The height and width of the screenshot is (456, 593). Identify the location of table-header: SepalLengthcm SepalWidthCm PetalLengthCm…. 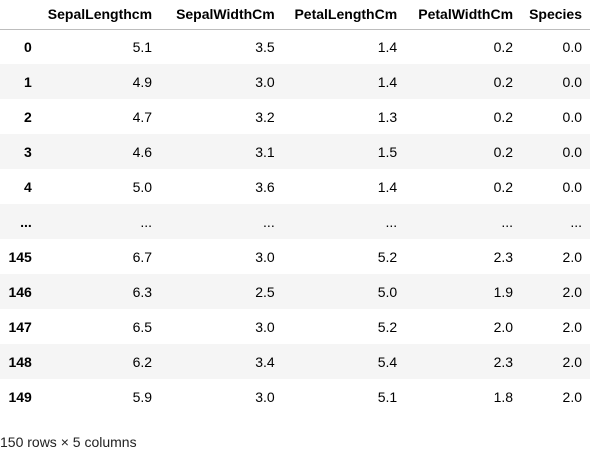
(295, 15).